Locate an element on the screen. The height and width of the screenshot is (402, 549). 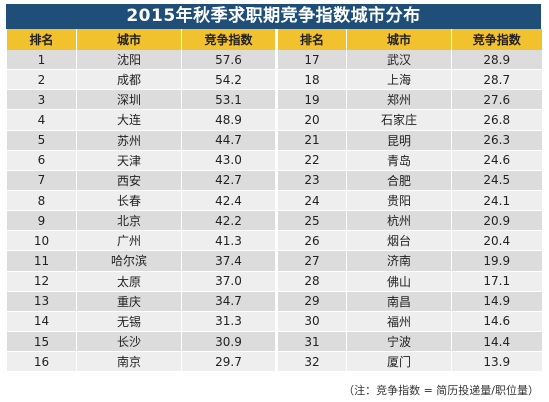
index-cell: 37.0 is located at coordinates (229, 281).